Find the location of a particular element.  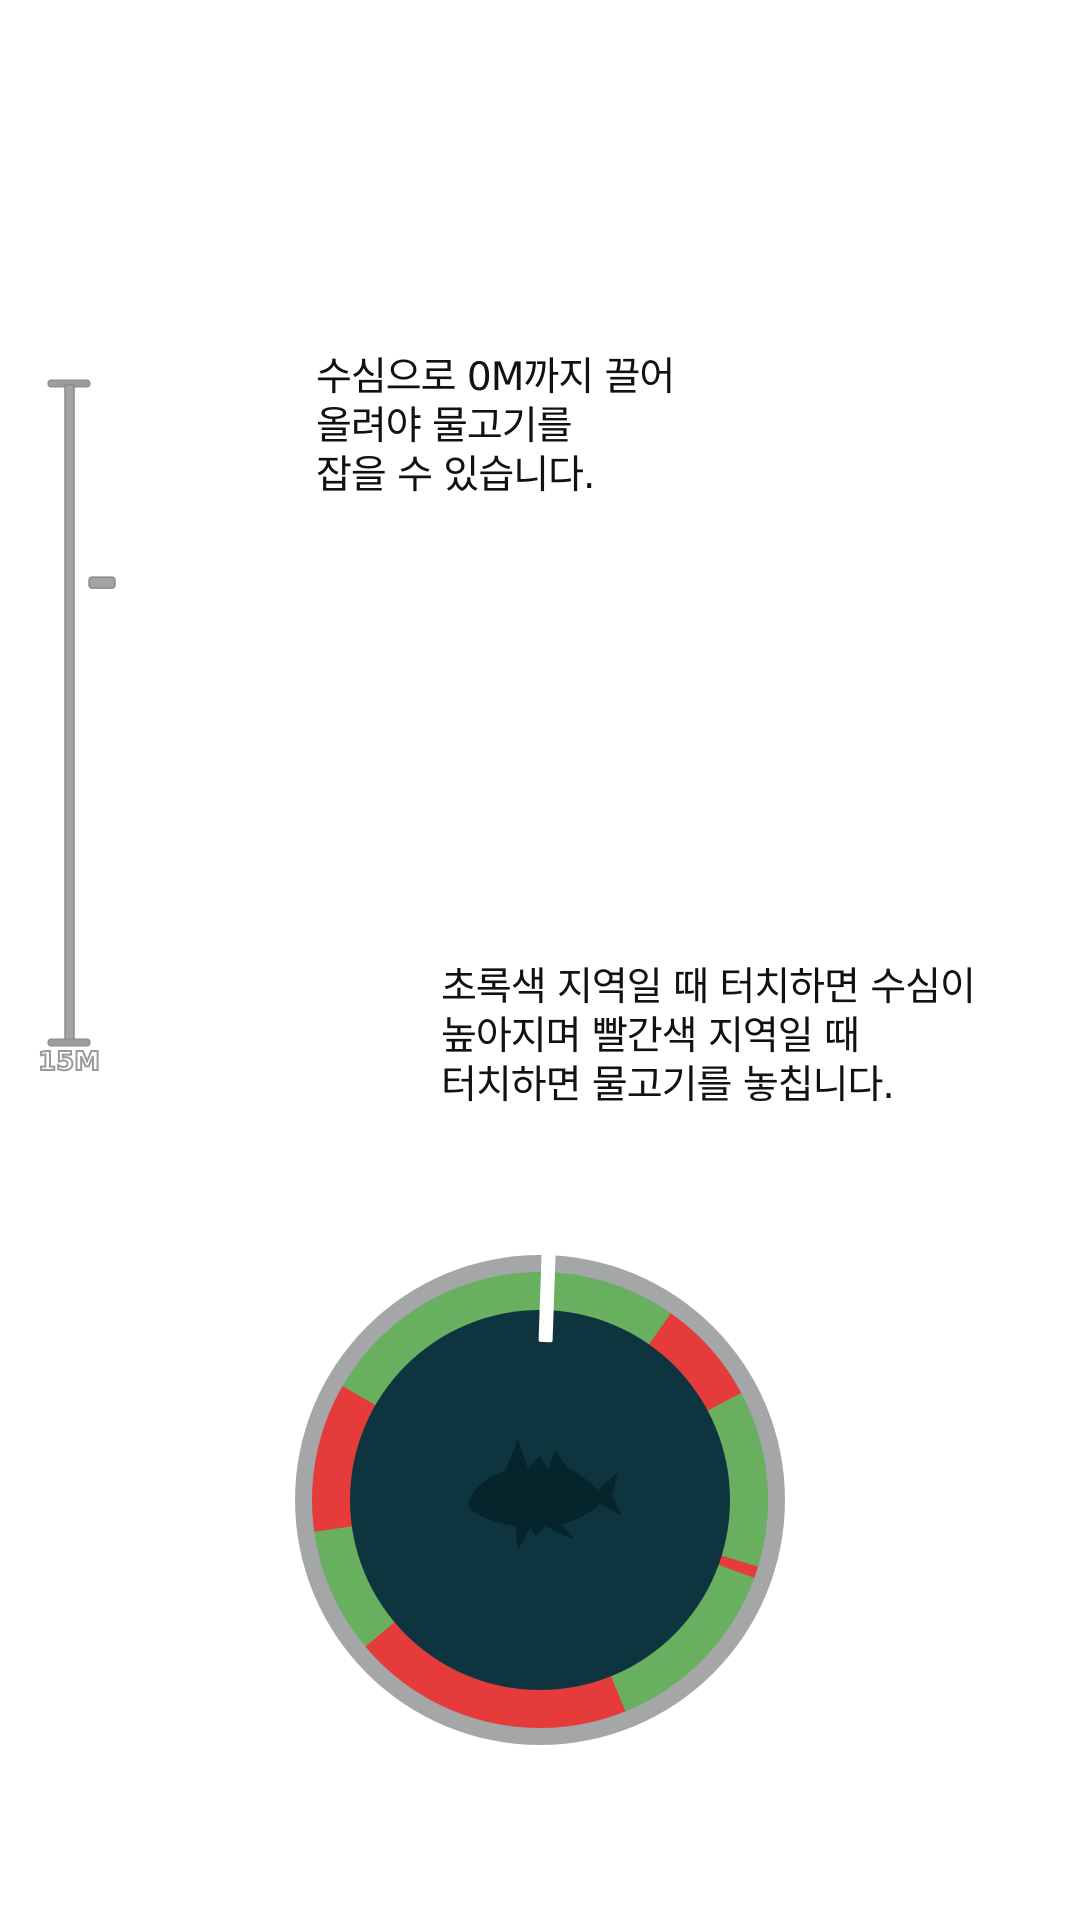

depth-tutorial-text: 수심으로 0M까지 끌어 올려야 물고기를 잡을 수 있습니다. is located at coordinates (495, 426).